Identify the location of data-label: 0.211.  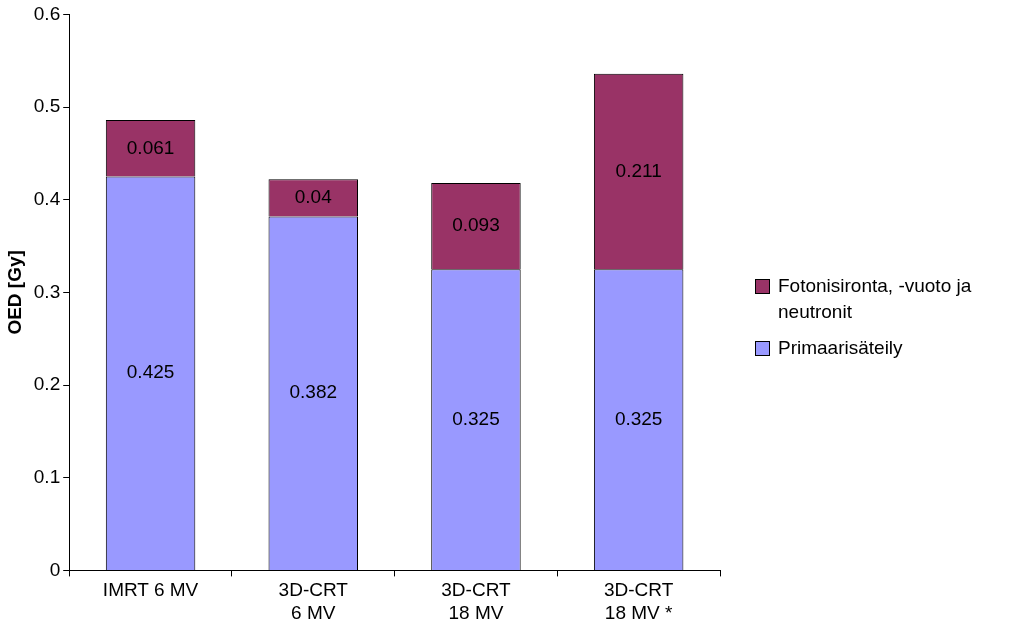
(638, 170).